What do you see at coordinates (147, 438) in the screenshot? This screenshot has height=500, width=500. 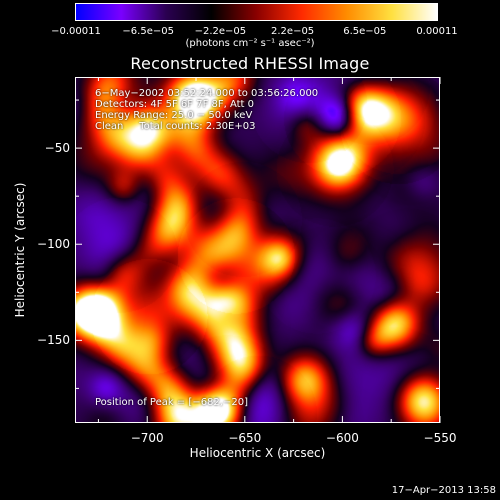 I see `x-tick-label: −700` at bounding box center [147, 438].